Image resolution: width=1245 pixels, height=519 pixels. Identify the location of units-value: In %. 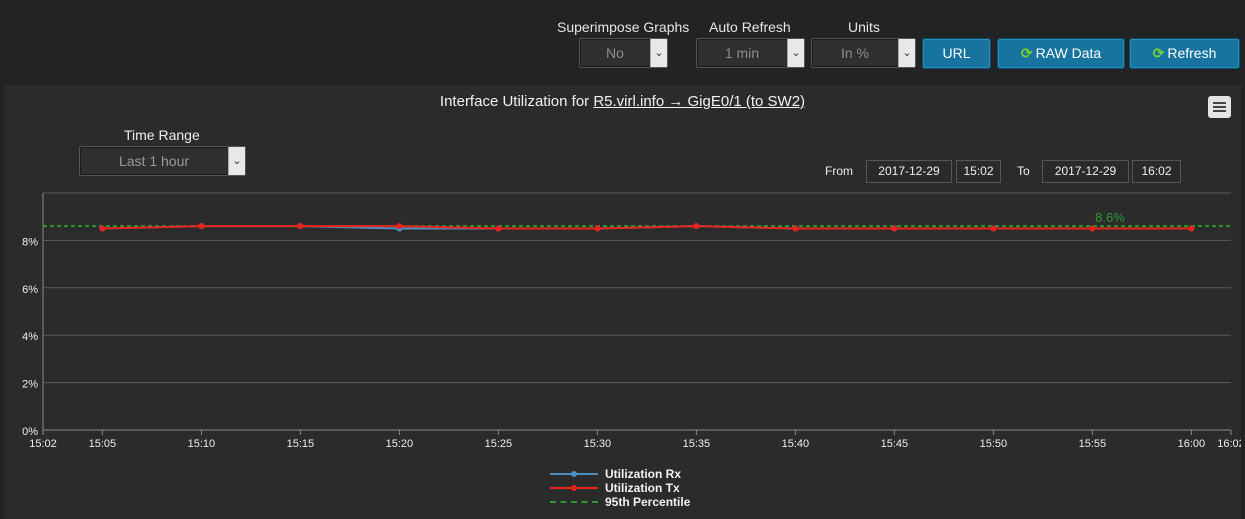
(854, 53).